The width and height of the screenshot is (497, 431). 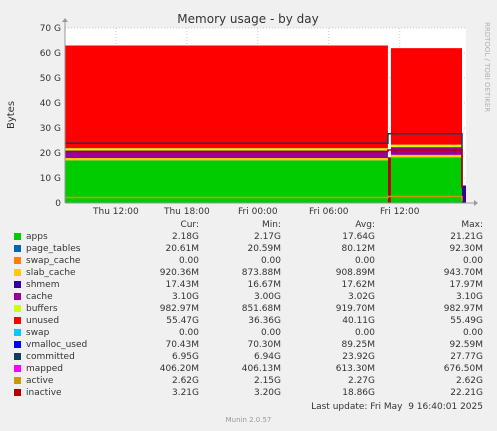 I want to click on current-drop, so click(x=464, y=194).